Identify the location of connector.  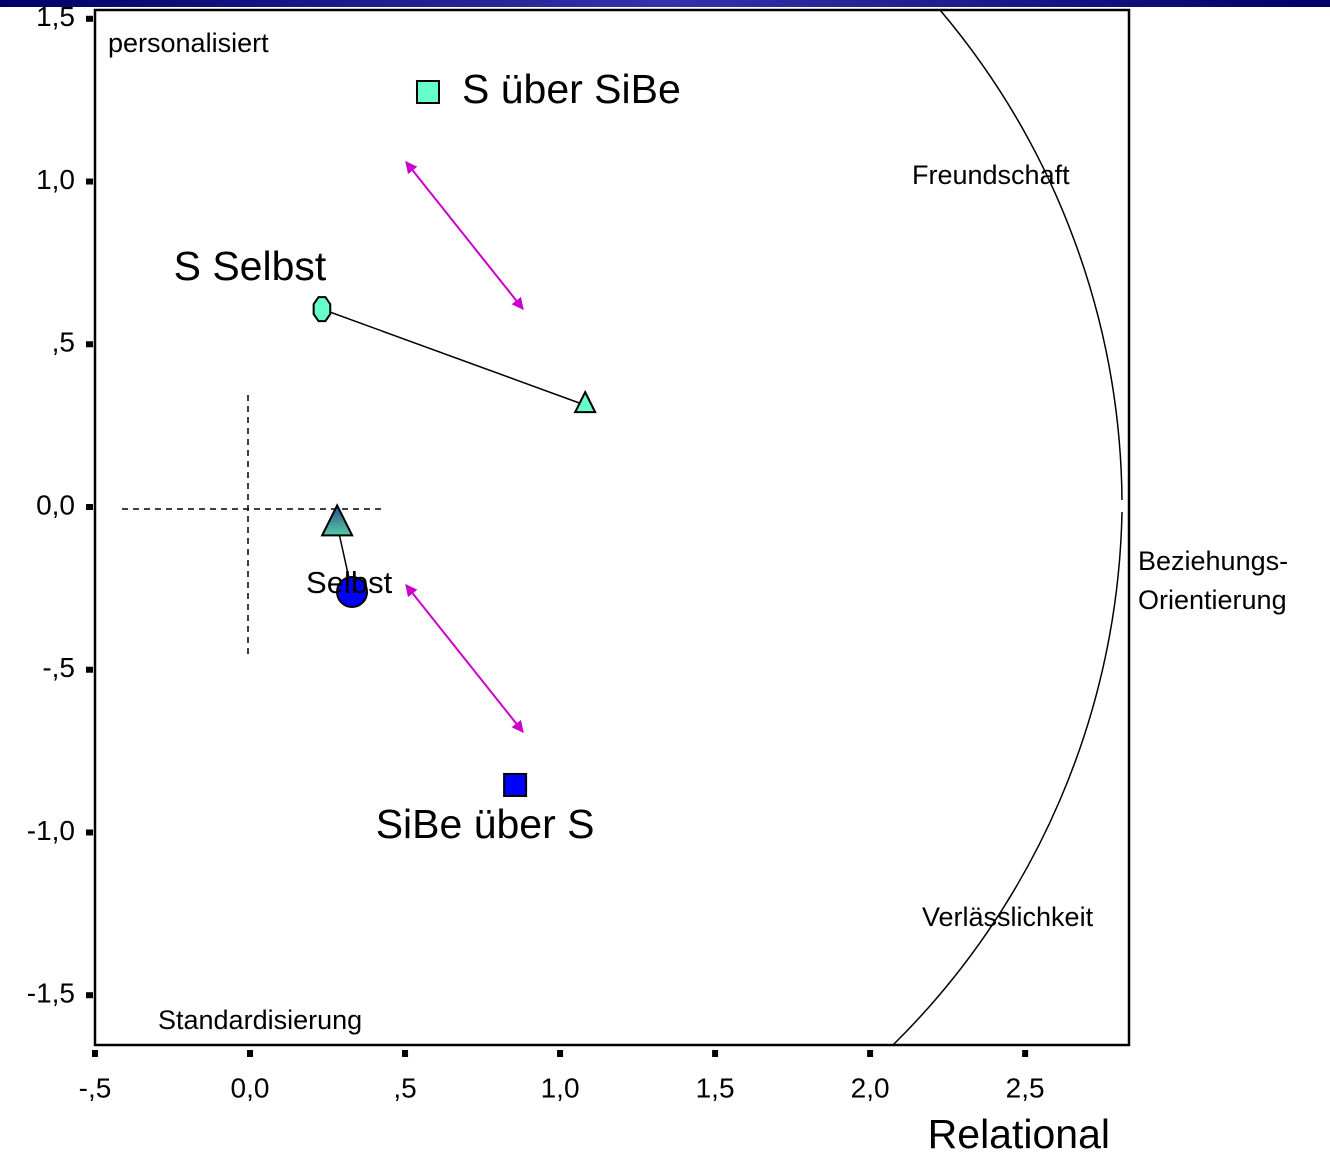
(453, 357).